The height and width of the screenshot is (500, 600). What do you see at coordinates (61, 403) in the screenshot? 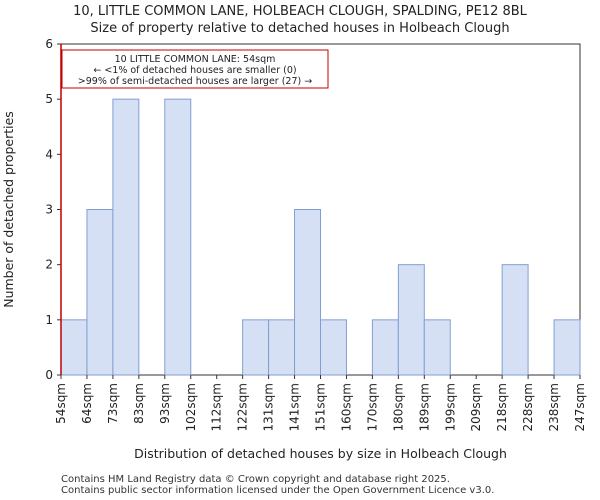
I see `x-tick-label: 54sqm` at bounding box center [61, 403].